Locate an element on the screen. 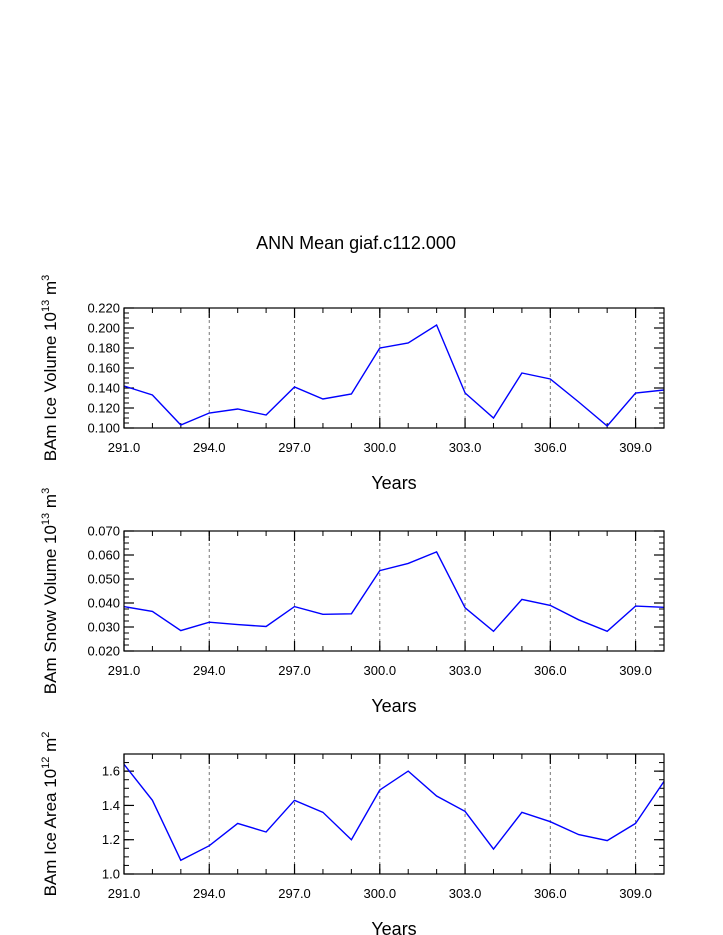 The image size is (723, 935). y-tick-label: 0.140 is located at coordinates (103, 388).